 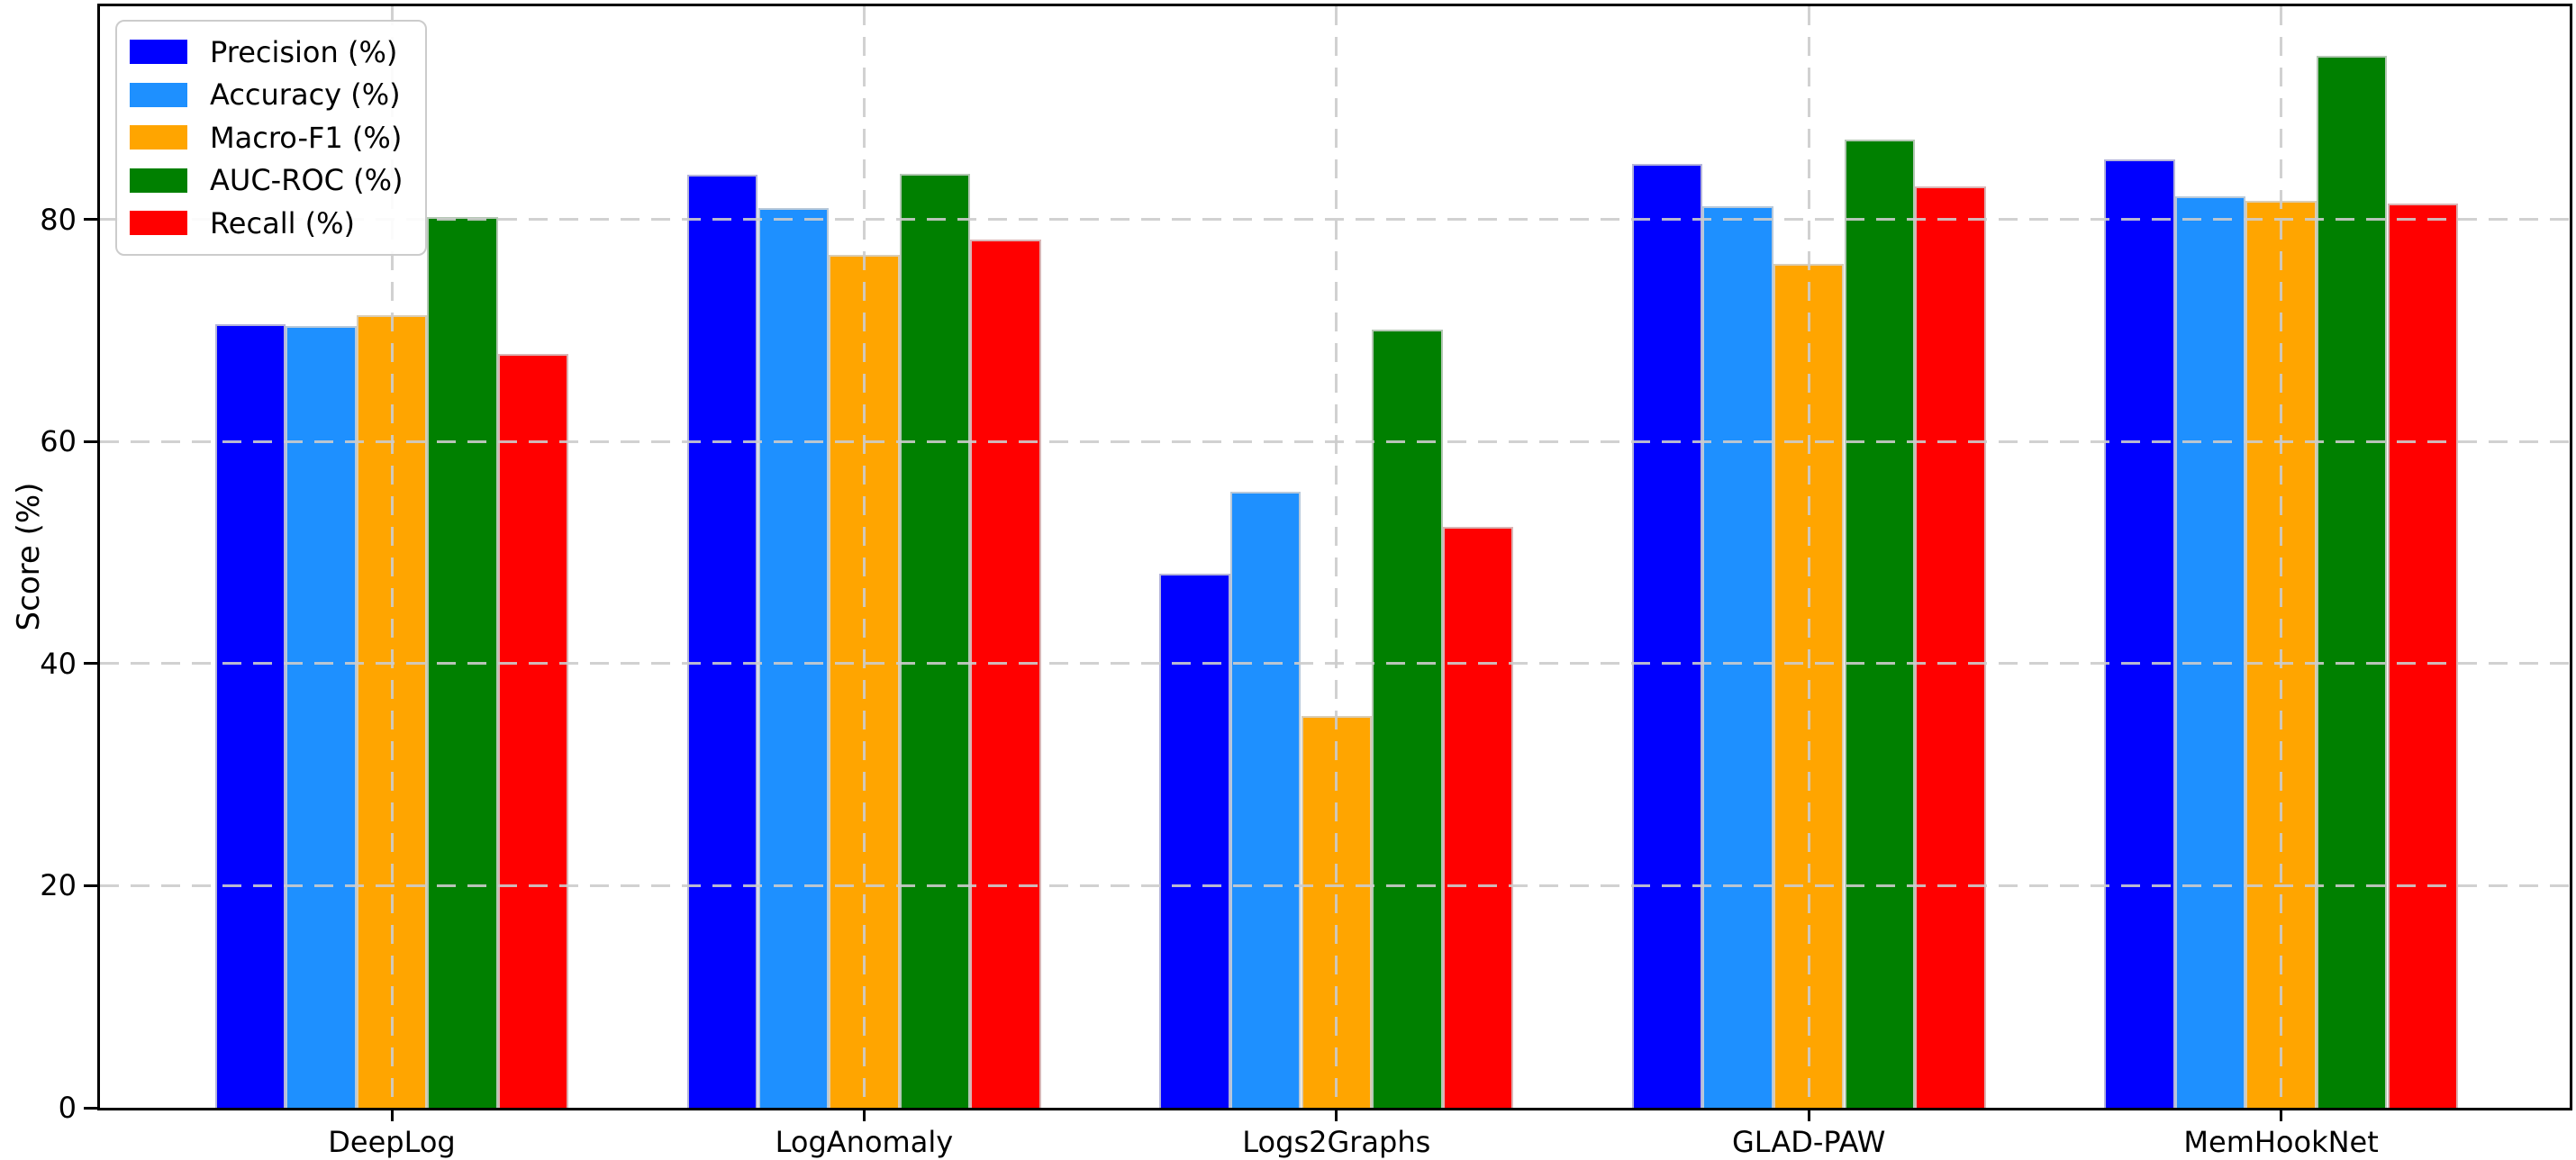 What do you see at coordinates (2352, 582) in the screenshot?
I see `bar-MemHookNet-auc-roc` at bounding box center [2352, 582].